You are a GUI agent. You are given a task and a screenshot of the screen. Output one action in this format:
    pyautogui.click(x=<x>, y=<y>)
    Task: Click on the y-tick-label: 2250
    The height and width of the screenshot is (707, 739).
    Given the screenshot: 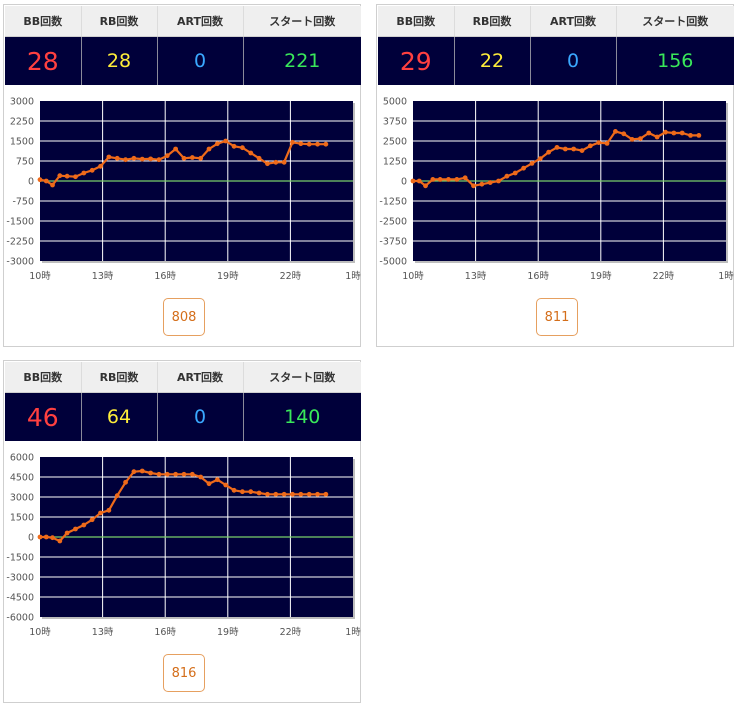 What is the action you would take?
    pyautogui.click(x=22, y=122)
    